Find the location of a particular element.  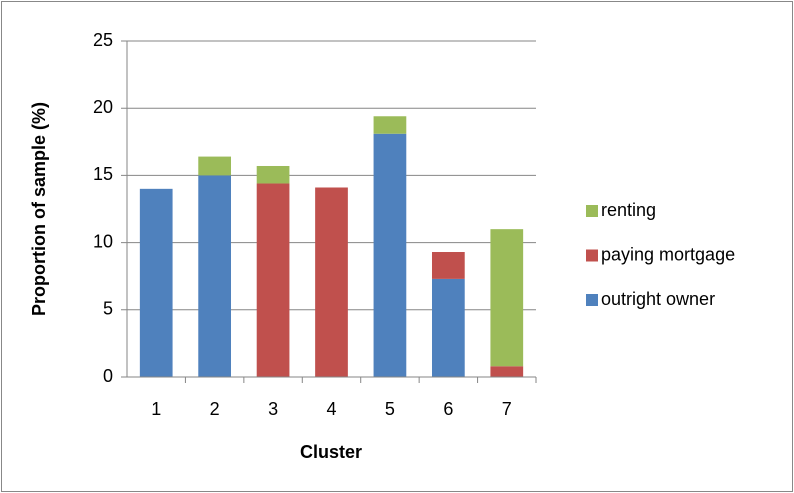

x-tick-label: 7 is located at coordinates (507, 409).